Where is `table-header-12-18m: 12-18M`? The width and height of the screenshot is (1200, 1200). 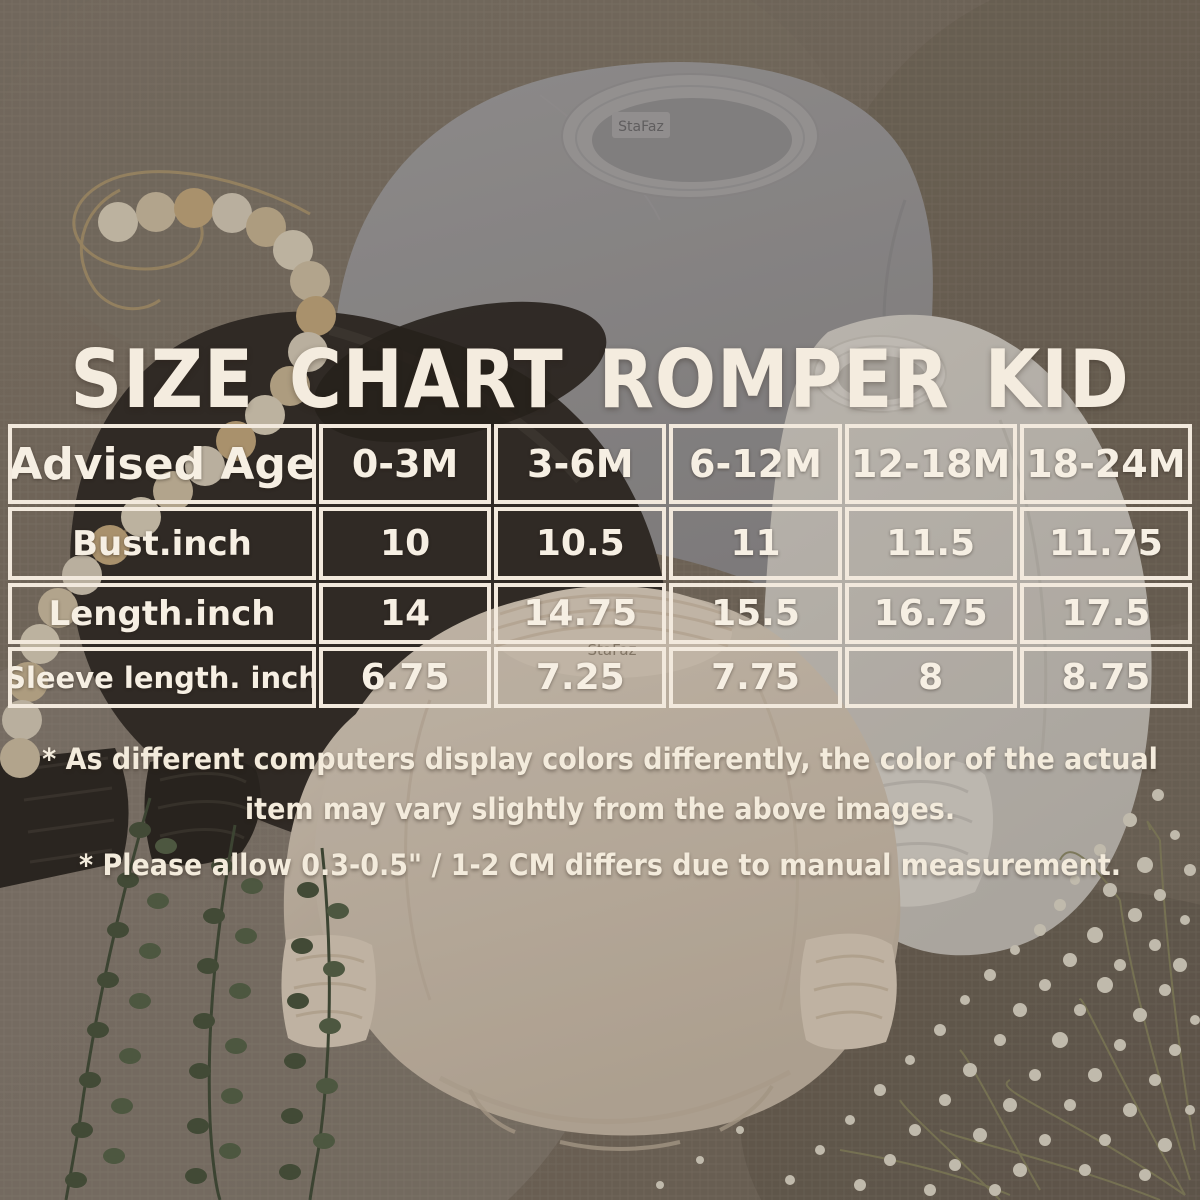
table-header-12-18m: 12-18M is located at coordinates (930, 464).